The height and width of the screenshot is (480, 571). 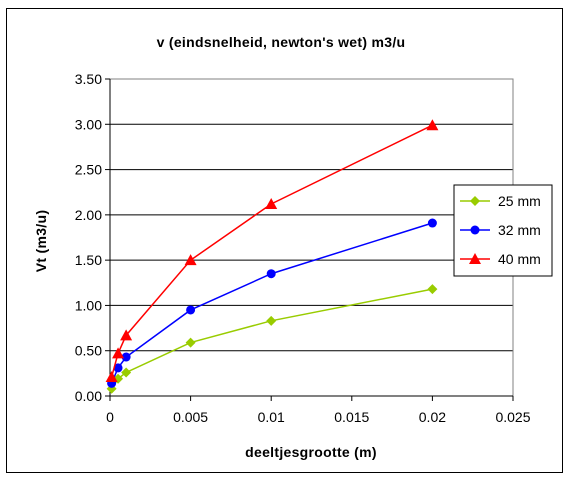 What do you see at coordinates (88, 351) in the screenshot?
I see `y-tick-label: 0.50` at bounding box center [88, 351].